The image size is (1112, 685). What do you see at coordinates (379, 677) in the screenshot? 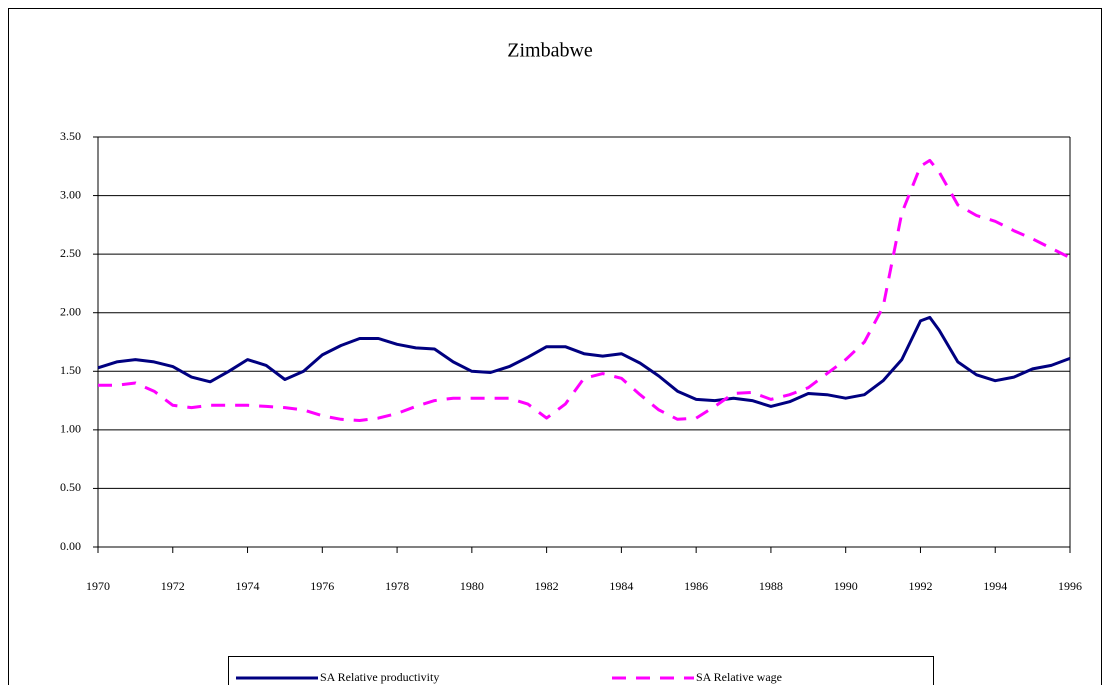
I see `legend-label: SA Relative productivity` at bounding box center [379, 677].